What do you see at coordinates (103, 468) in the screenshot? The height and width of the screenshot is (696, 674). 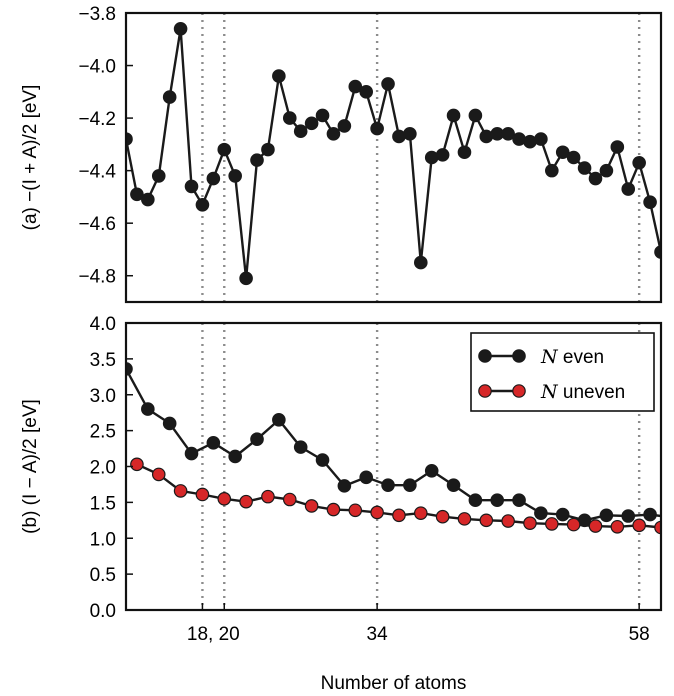 I see `y-tick-label: 2.0` at bounding box center [103, 468].